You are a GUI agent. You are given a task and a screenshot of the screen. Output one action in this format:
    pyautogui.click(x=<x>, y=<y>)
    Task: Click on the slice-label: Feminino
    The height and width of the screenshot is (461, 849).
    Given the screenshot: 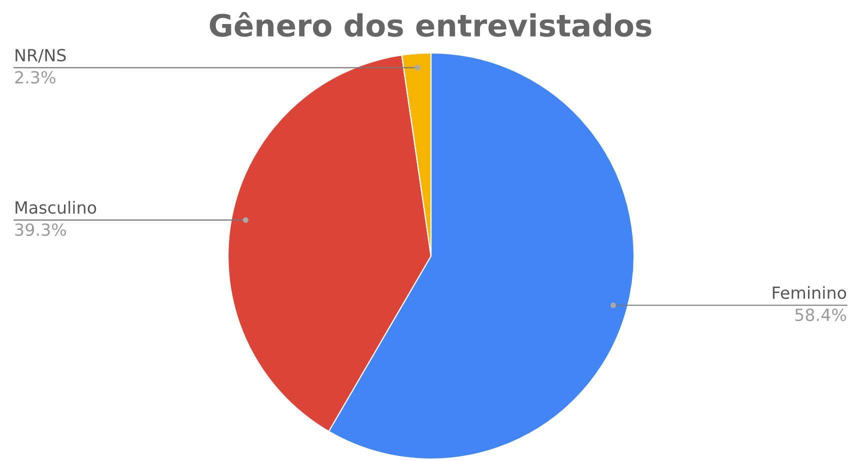 What is the action you would take?
    pyautogui.click(x=809, y=293)
    